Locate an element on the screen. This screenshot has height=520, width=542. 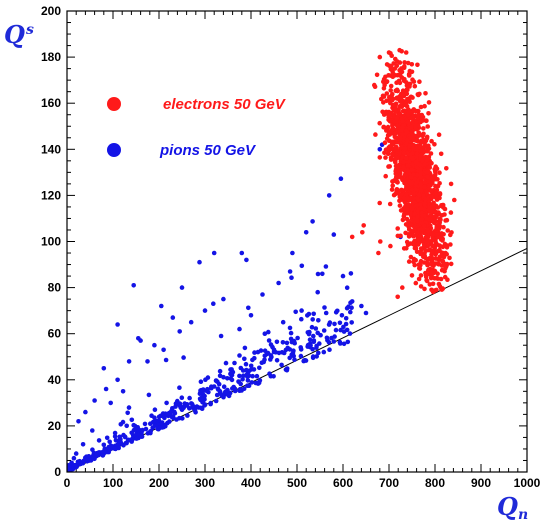
y-axis-label: Q is located at coordinates (14, 34).